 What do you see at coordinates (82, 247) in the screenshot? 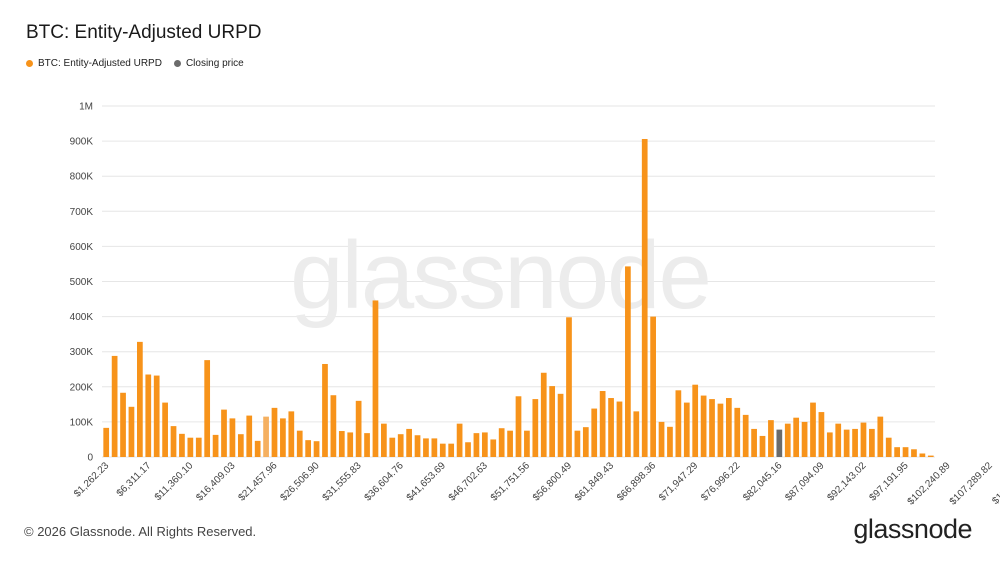
I see `y-tick-label: 600K` at bounding box center [82, 247].